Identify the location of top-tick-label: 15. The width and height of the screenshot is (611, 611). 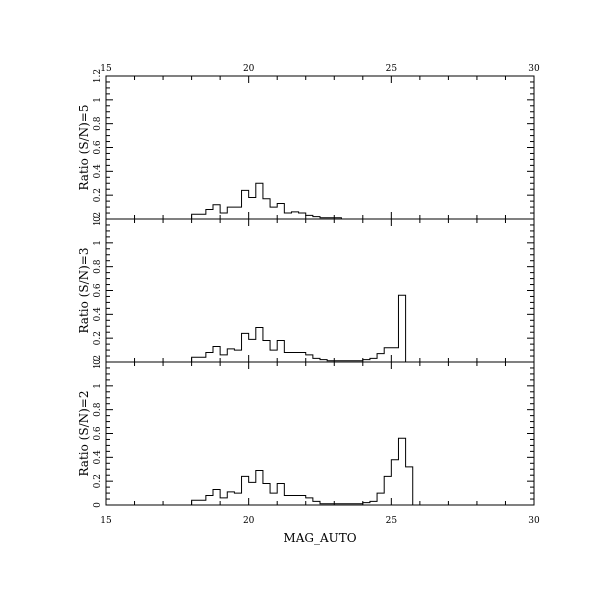
(106, 69).